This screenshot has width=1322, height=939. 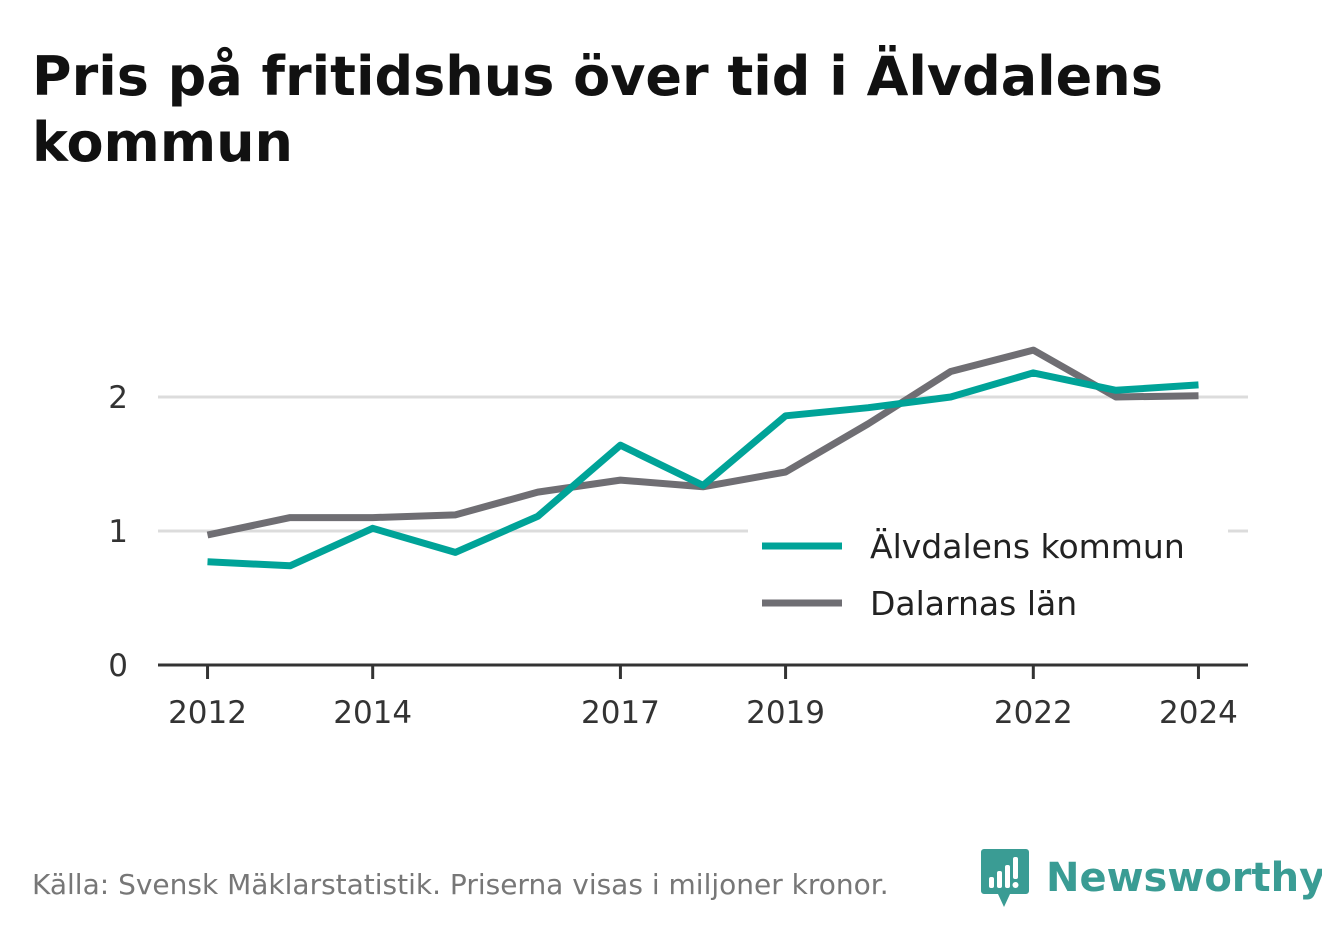 What do you see at coordinates (1184, 878) in the screenshot?
I see `brand-name: Newsworthy` at bounding box center [1184, 878].